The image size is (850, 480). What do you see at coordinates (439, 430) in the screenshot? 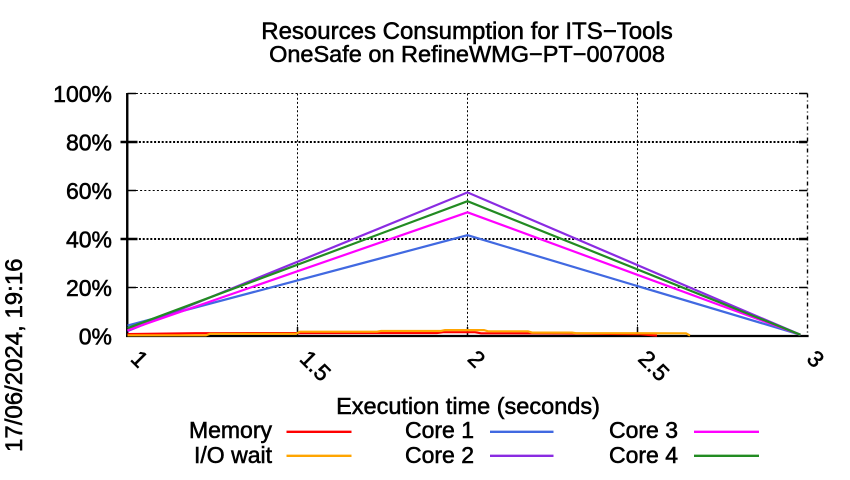
I see `svg-text: Core 1` at bounding box center [439, 430].